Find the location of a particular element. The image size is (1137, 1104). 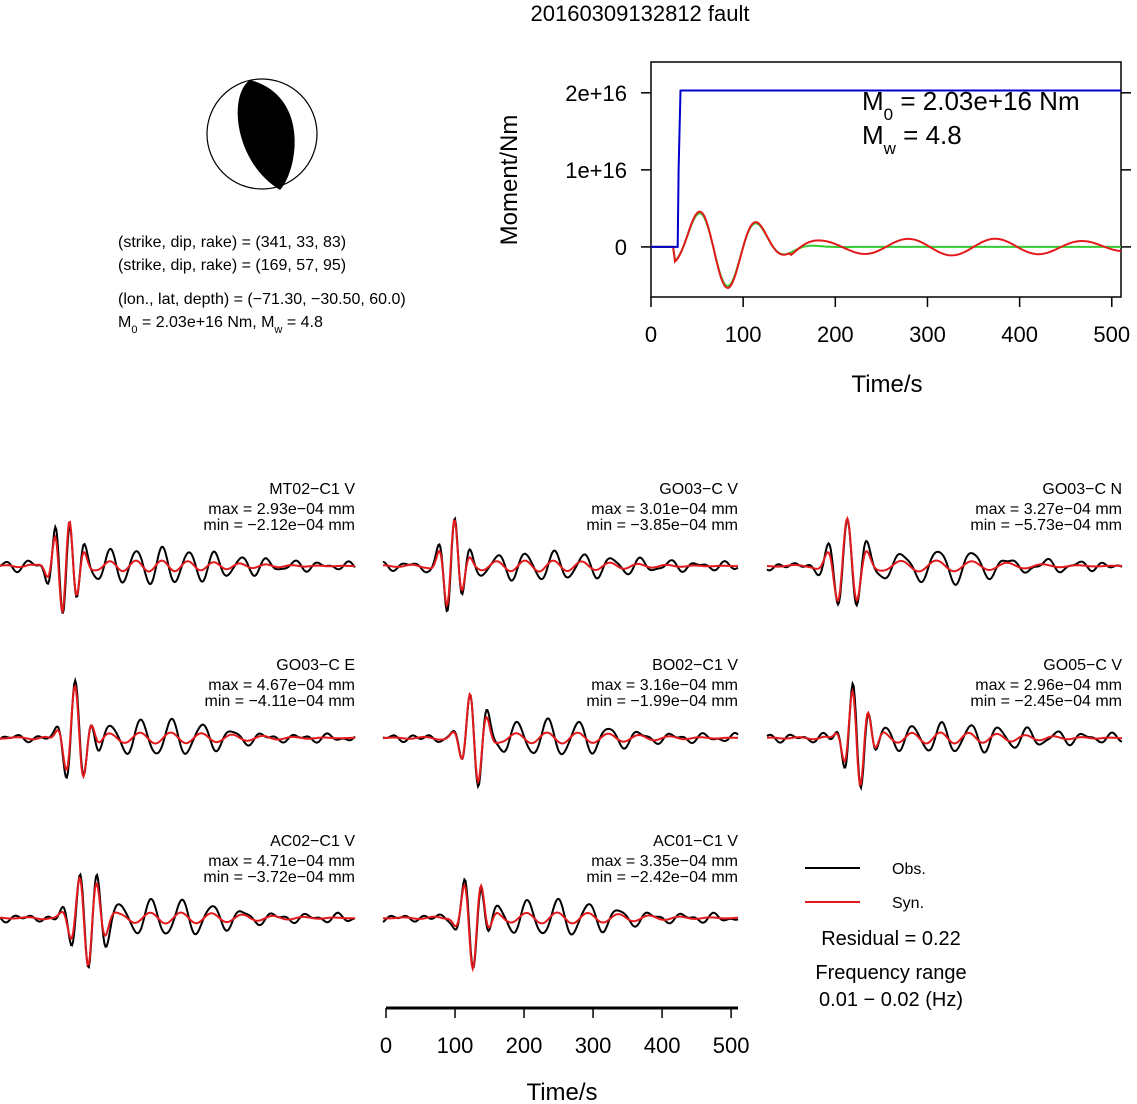

station-max: max = 3.16e−04 mm is located at coordinates (664, 685).